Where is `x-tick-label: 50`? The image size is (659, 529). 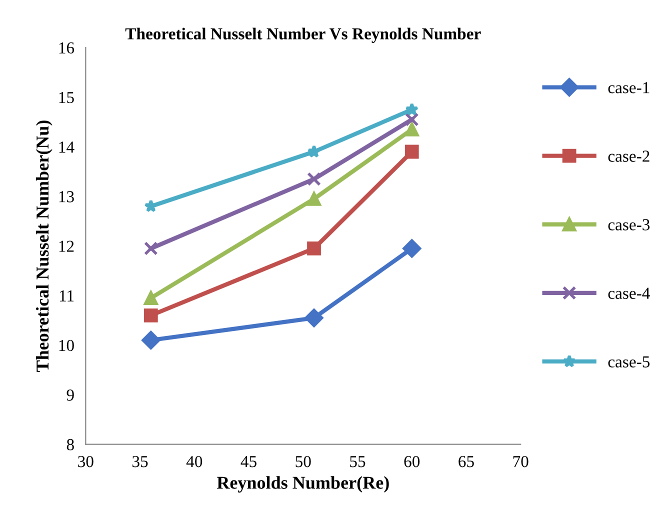 x-tick-label: 50 is located at coordinates (303, 462).